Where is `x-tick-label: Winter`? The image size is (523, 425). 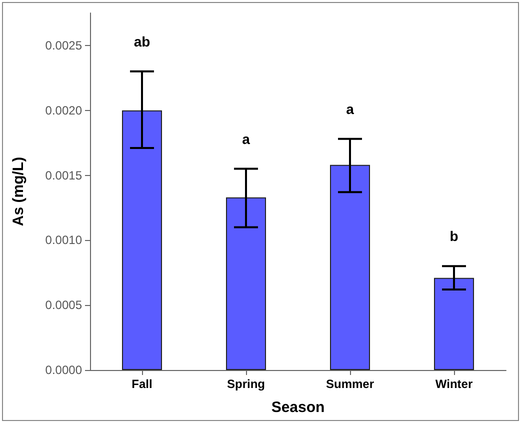
x-tick-label: Winter is located at coordinates (454, 384).